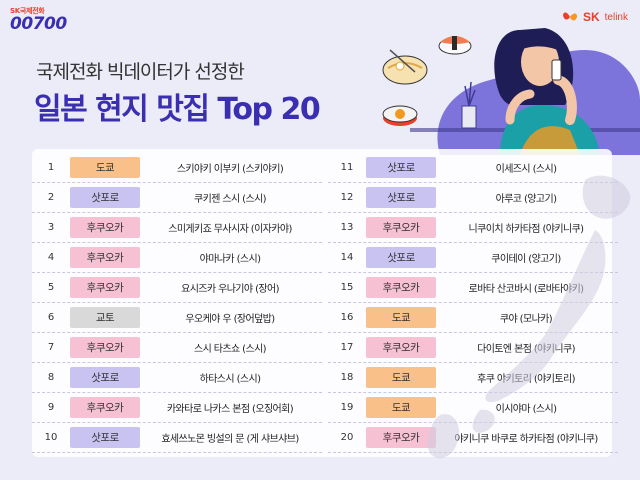 The width and height of the screenshot is (640, 480). Describe the element at coordinates (616, 17) in the screenshot. I see `telink-text: telink` at that location.